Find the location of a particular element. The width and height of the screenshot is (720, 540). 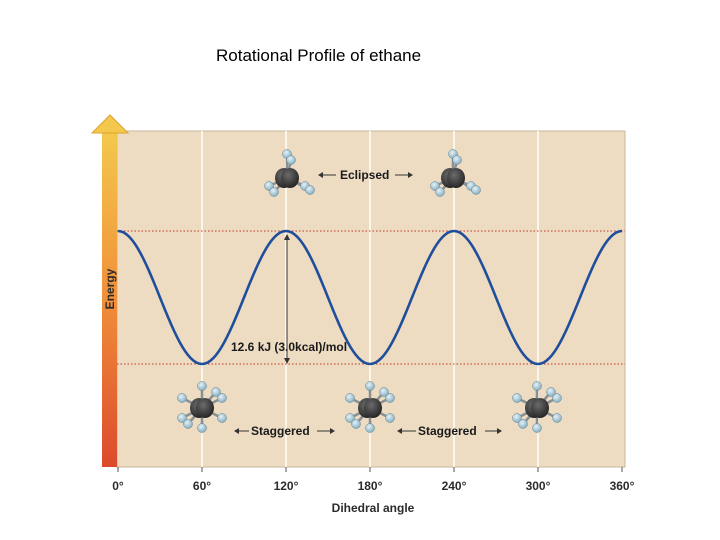

x-tick-label: 180° is located at coordinates (370, 486).